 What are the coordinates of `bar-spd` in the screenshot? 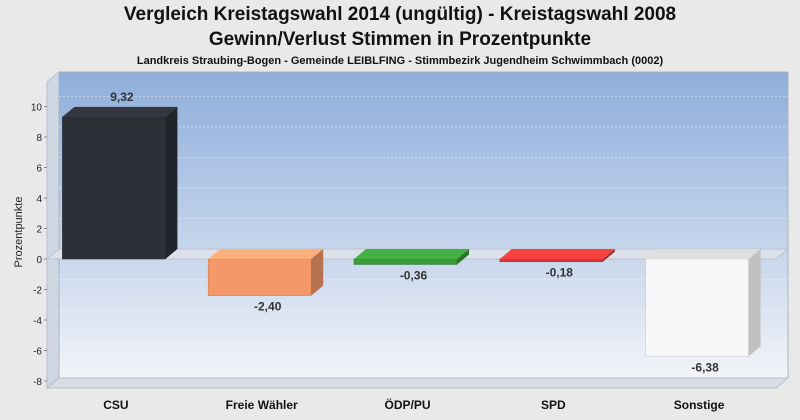 It's located at (557, 255).